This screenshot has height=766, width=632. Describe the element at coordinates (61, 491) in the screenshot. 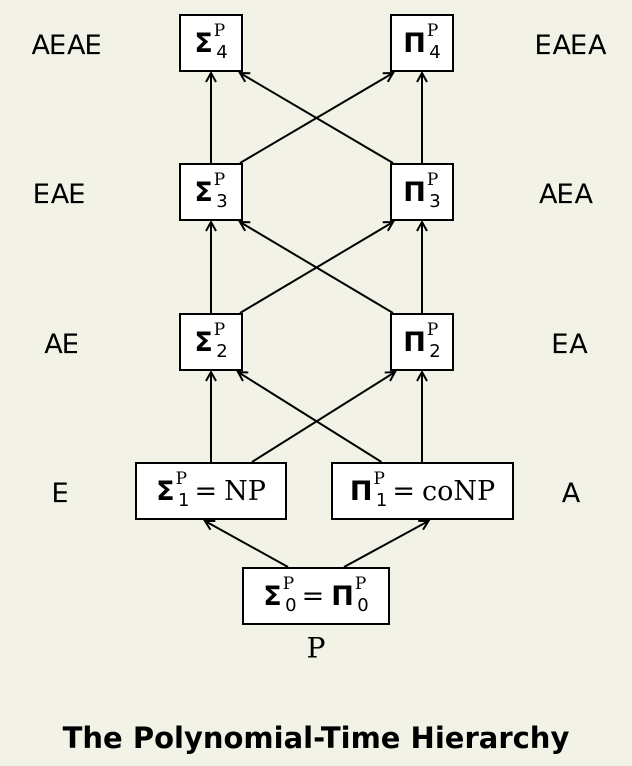

I see `quantifier-left-level1: ∃` at that location.